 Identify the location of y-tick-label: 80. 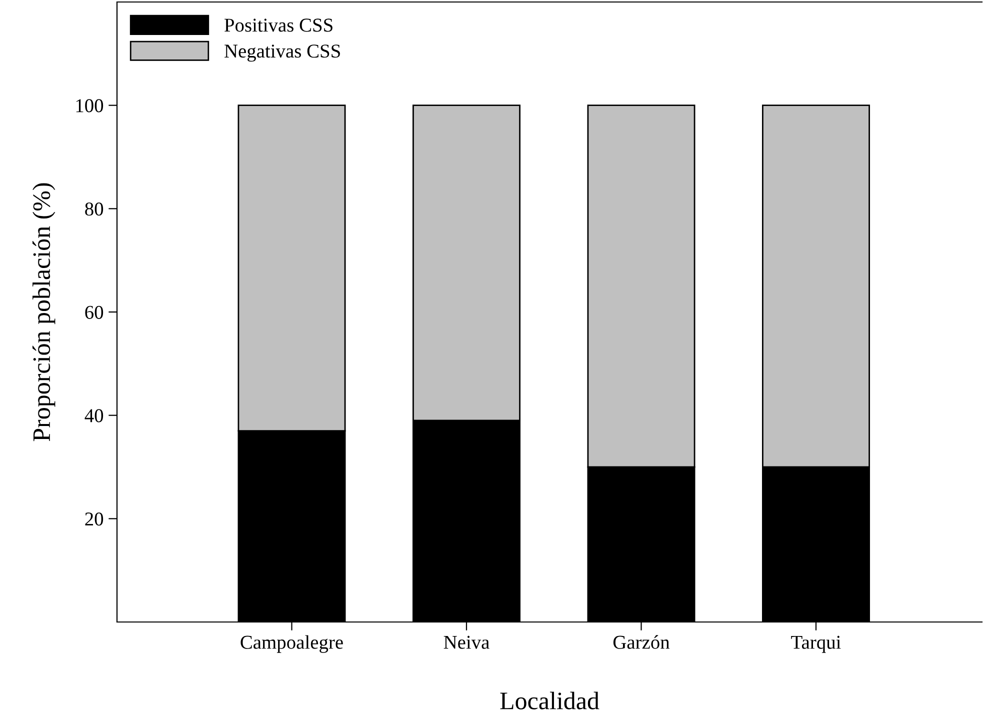
(94, 209).